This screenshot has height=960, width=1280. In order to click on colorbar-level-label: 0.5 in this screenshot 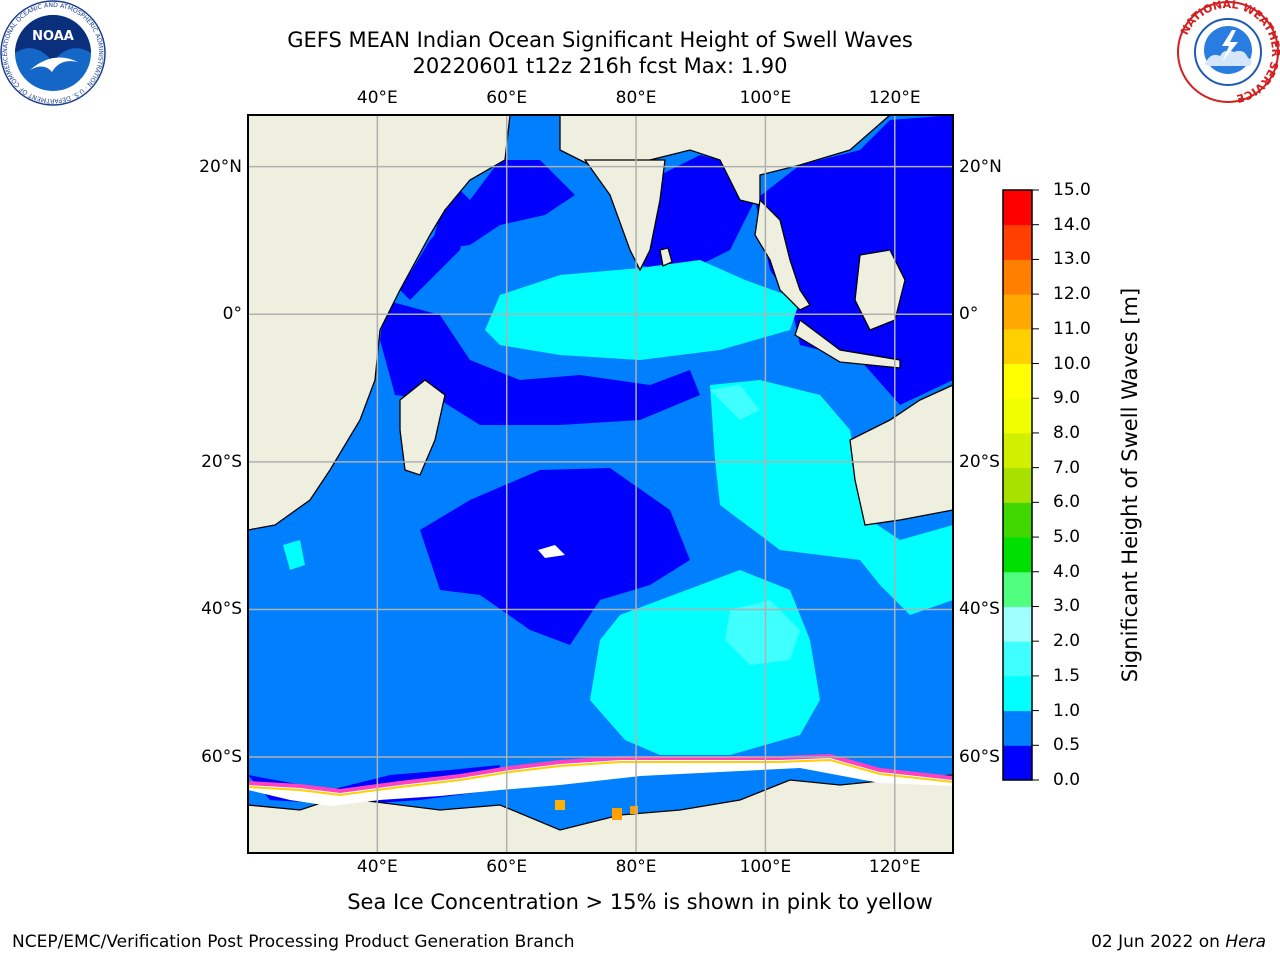, I will do `click(1067, 745)`.